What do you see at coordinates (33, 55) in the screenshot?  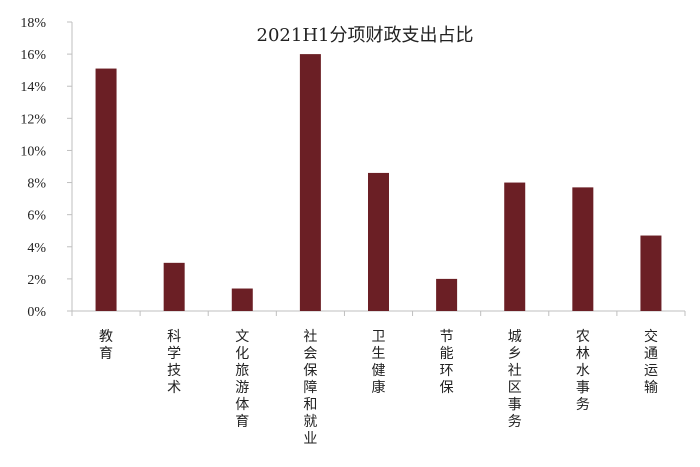 I see `y-tick-label: 16%` at bounding box center [33, 55].